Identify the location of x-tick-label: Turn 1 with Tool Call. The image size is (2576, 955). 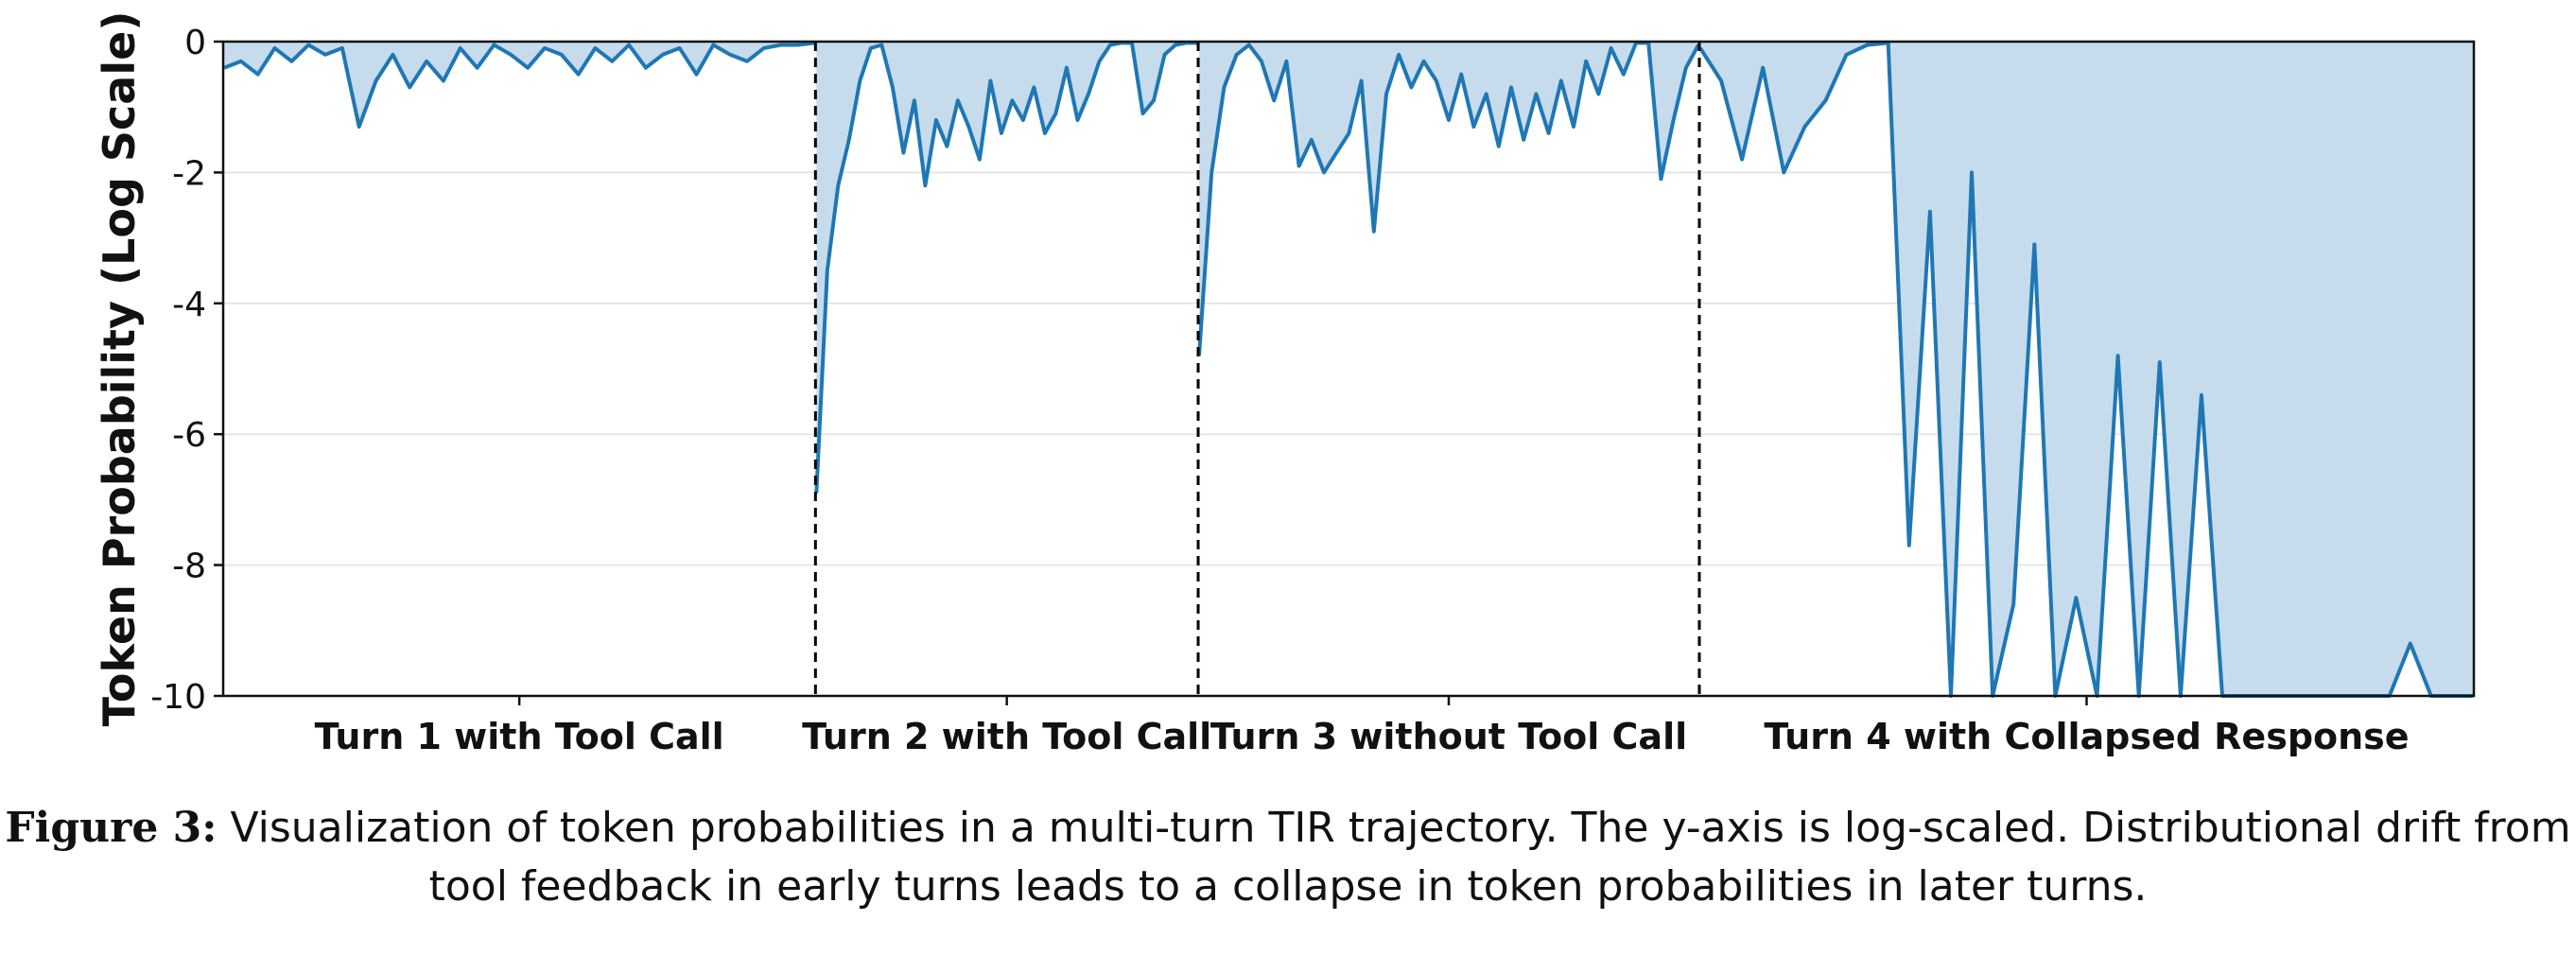
(519, 736).